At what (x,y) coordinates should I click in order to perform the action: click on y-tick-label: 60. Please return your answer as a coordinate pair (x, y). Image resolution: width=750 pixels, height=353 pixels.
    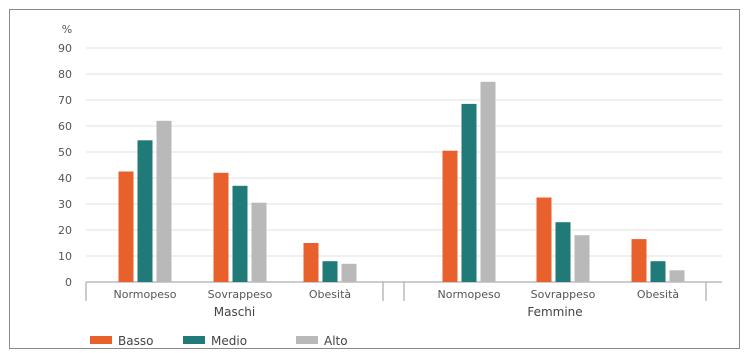
    Looking at the image, I should click on (65, 126).